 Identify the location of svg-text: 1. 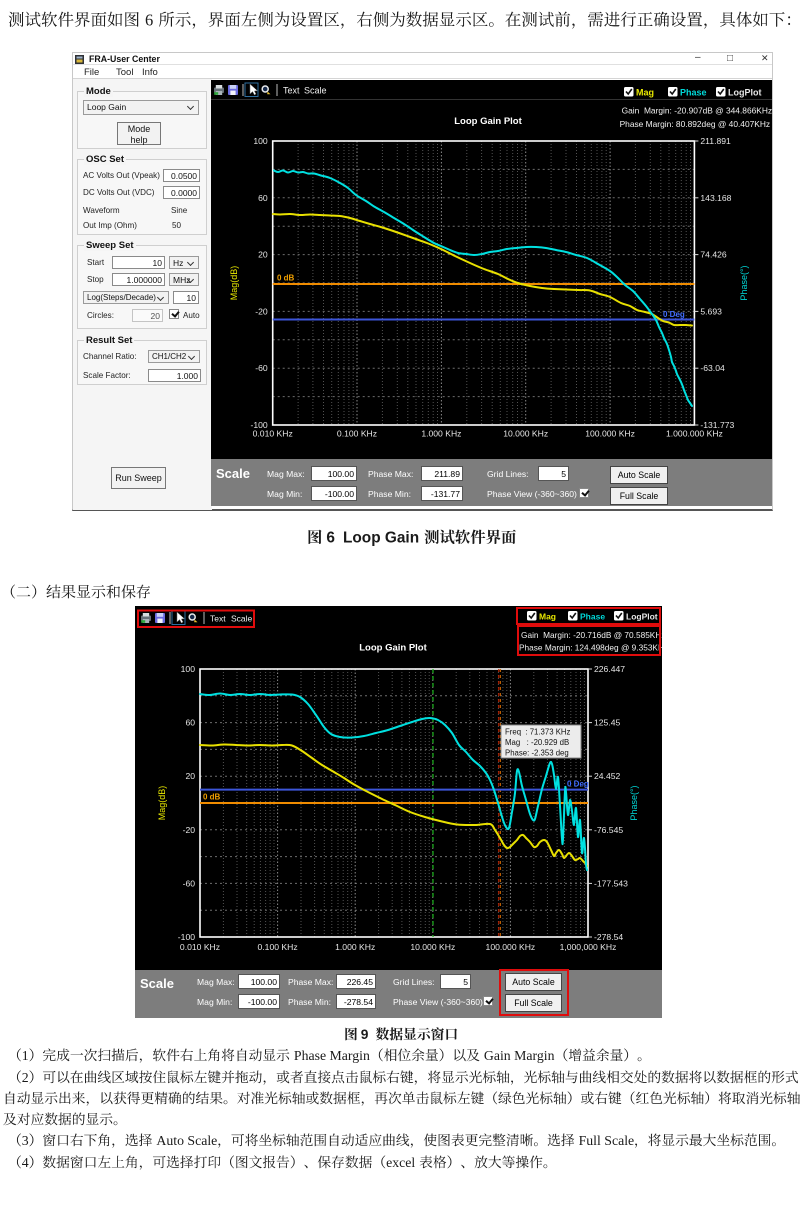
(25, 1055).